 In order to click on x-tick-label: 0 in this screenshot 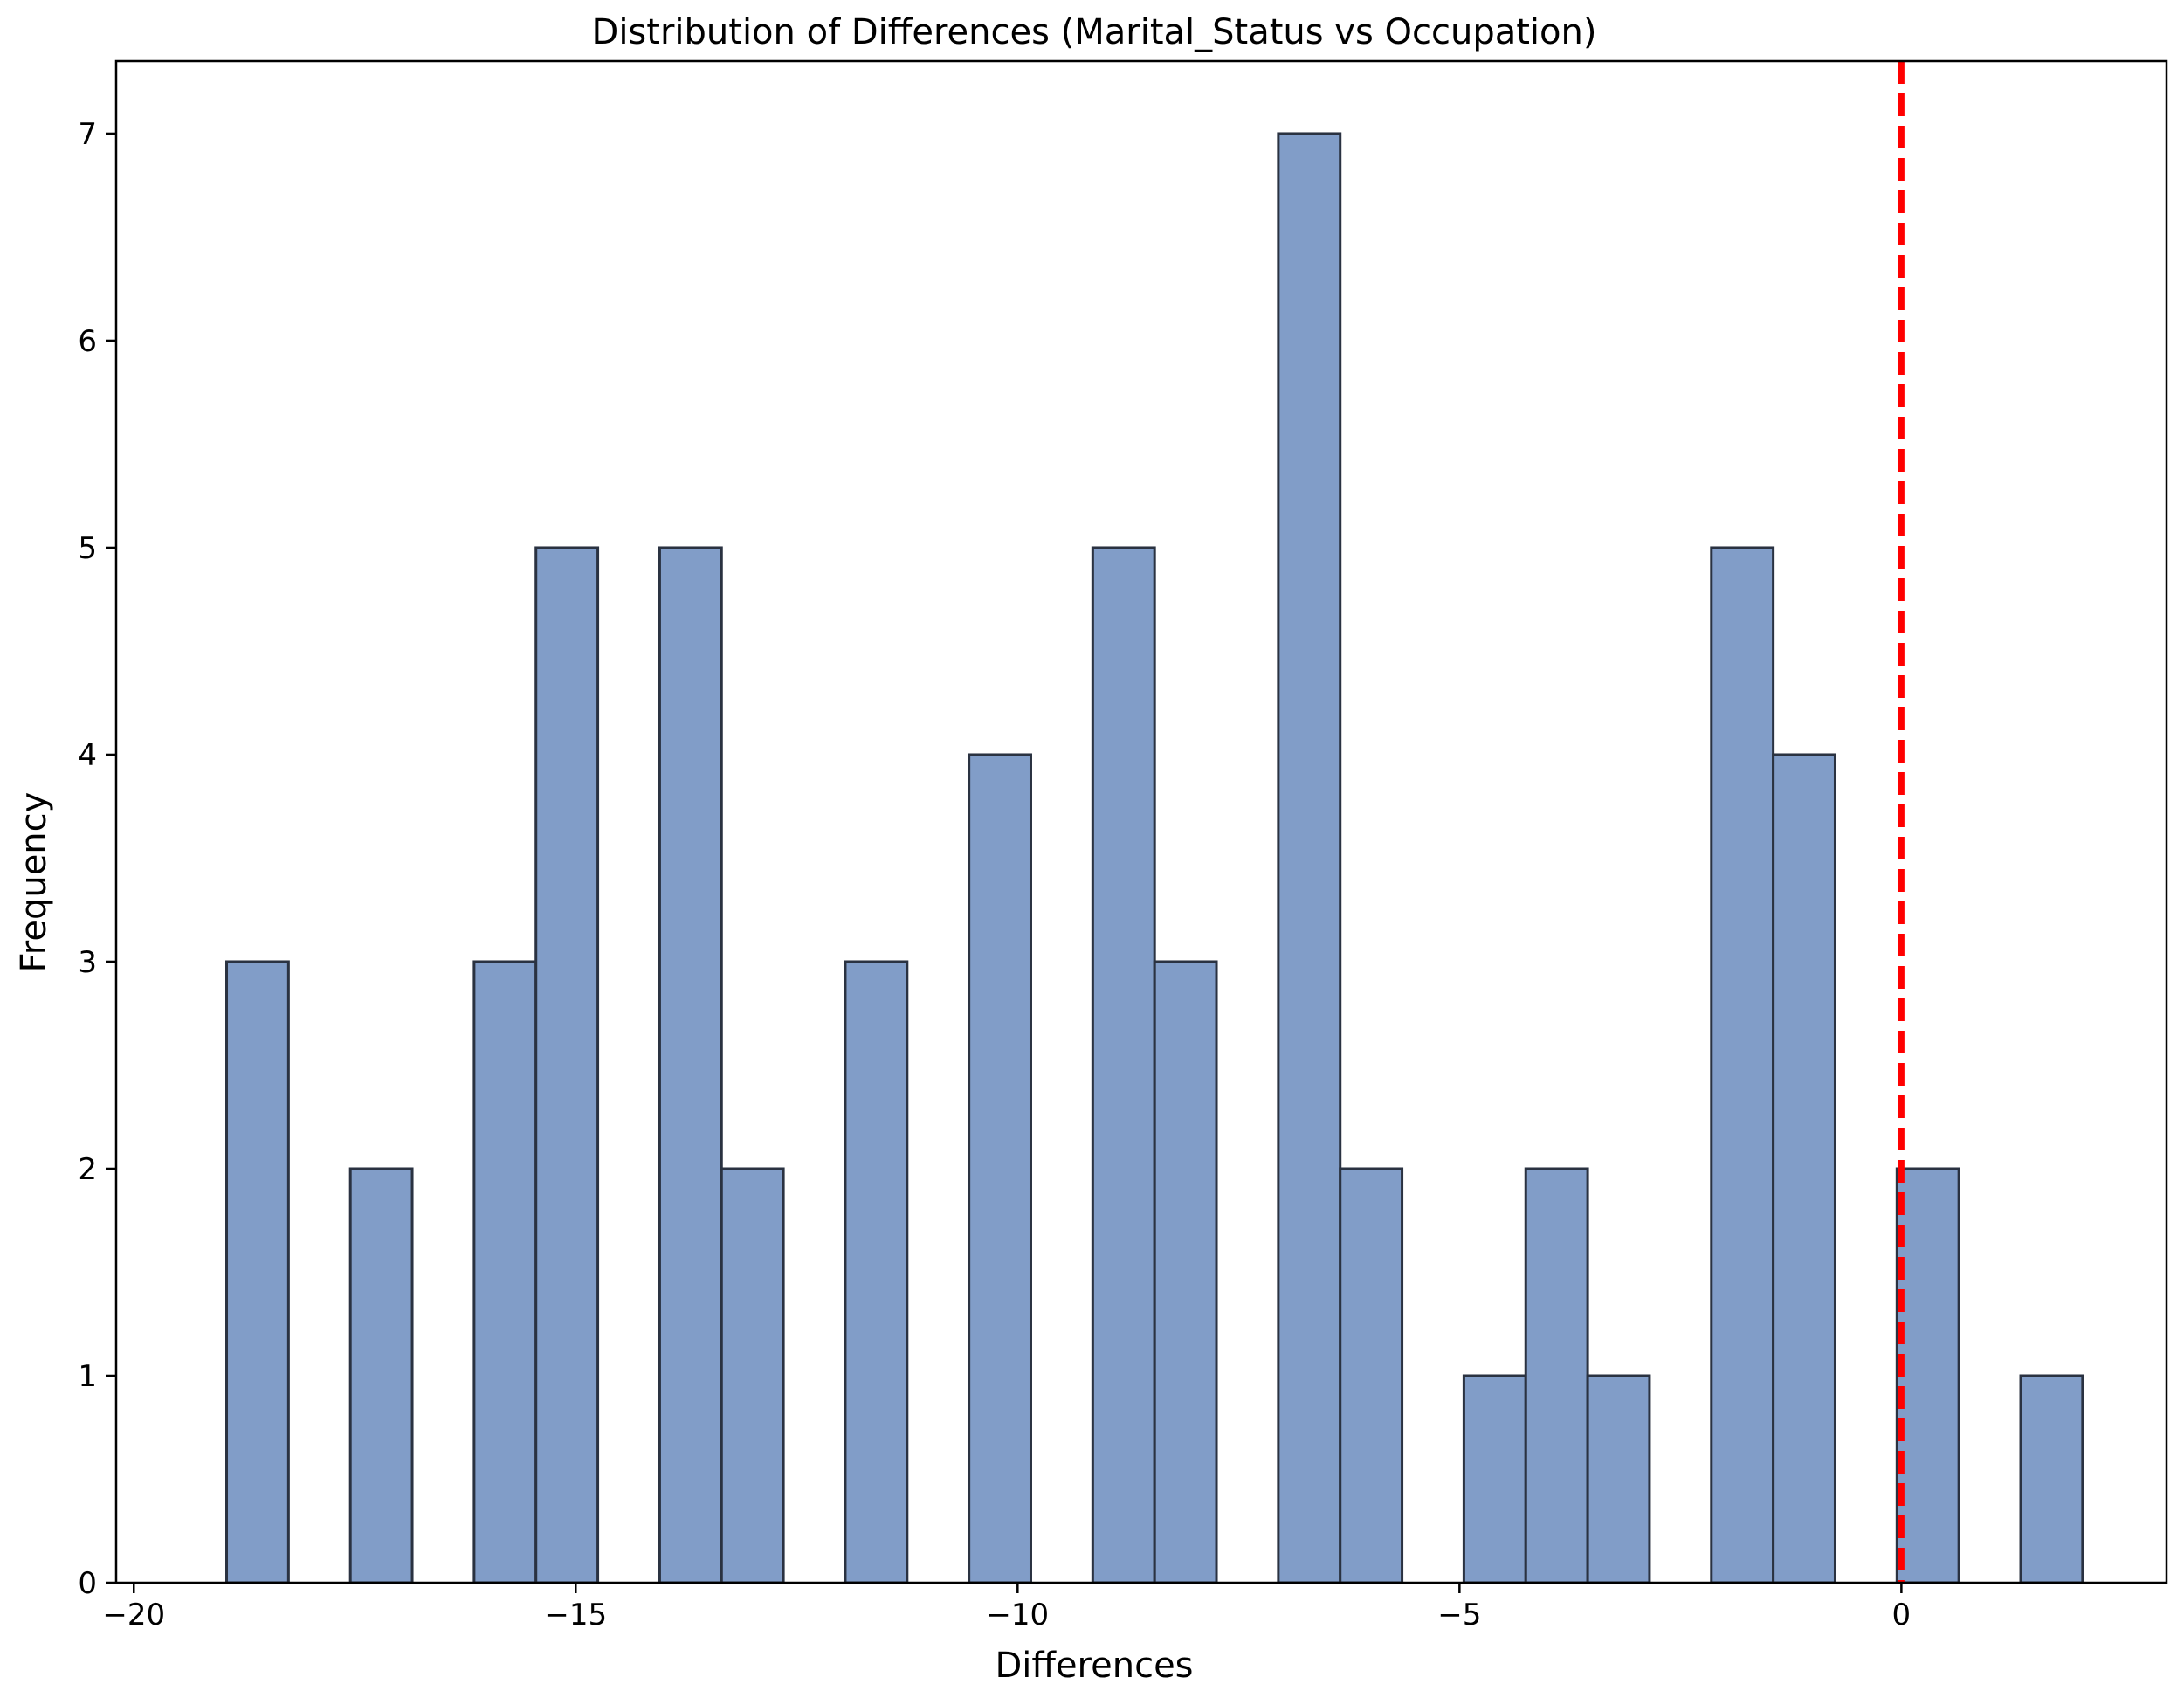, I will do `click(1902, 1615)`.